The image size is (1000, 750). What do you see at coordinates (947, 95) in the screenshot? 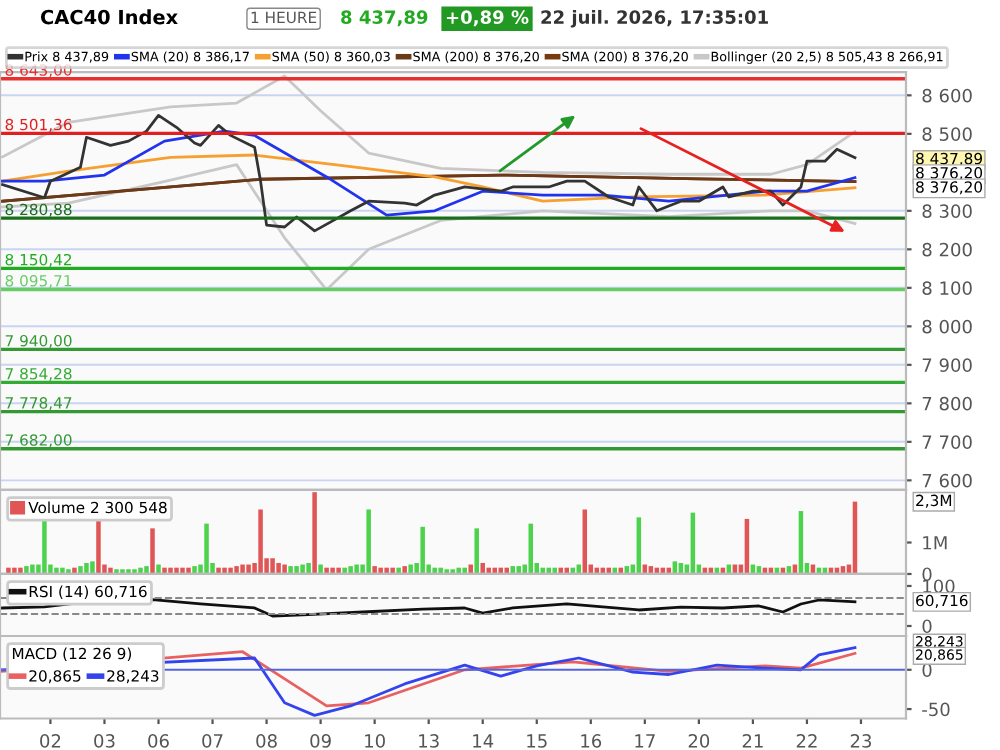
I see `y-tick-label: 8 600` at bounding box center [947, 95].